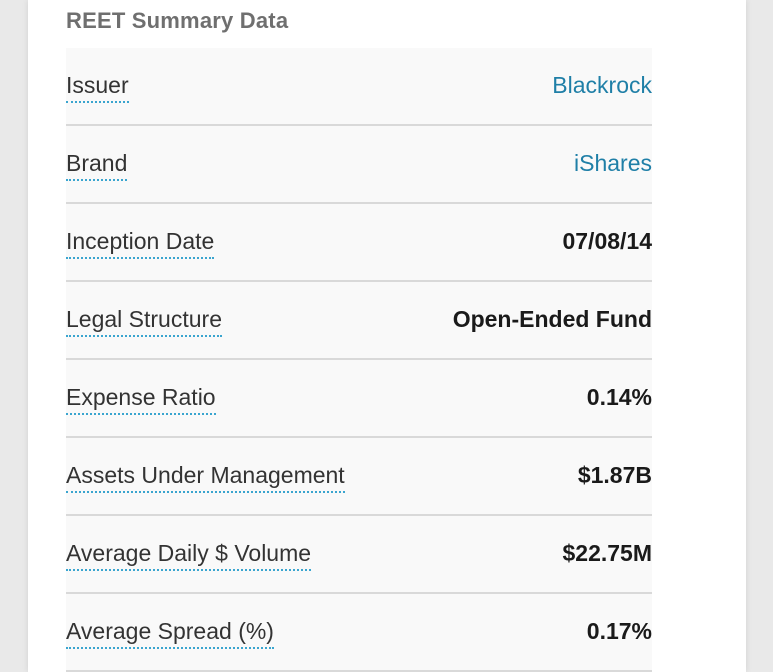  I want to click on summary-row-expense-ratio: Expense Ratio 0.14%, so click(359, 399).